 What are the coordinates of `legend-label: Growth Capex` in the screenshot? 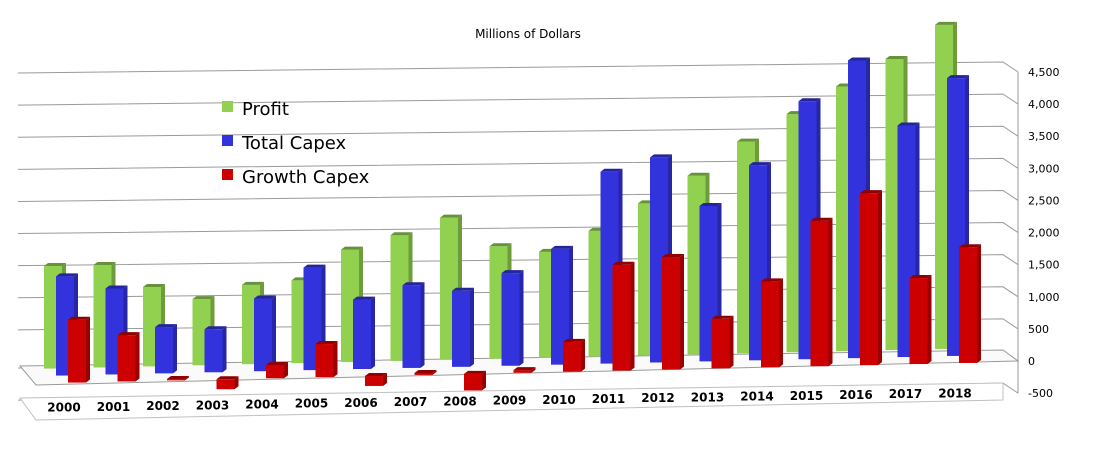 It's located at (306, 177).